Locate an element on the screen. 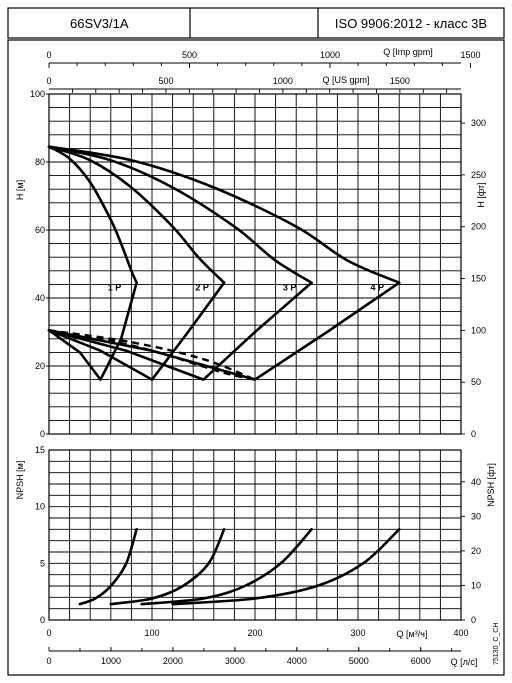 Image resolution: width=512 pixels, height=683 pixels. head-curve-label-1p: 1 P is located at coordinates (115, 288).